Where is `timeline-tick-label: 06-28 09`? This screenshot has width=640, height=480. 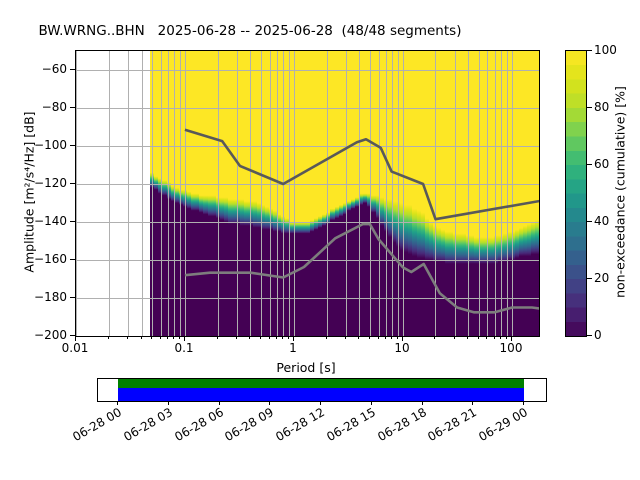 timeline-tick-label: 06-28 09 is located at coordinates (249, 425).